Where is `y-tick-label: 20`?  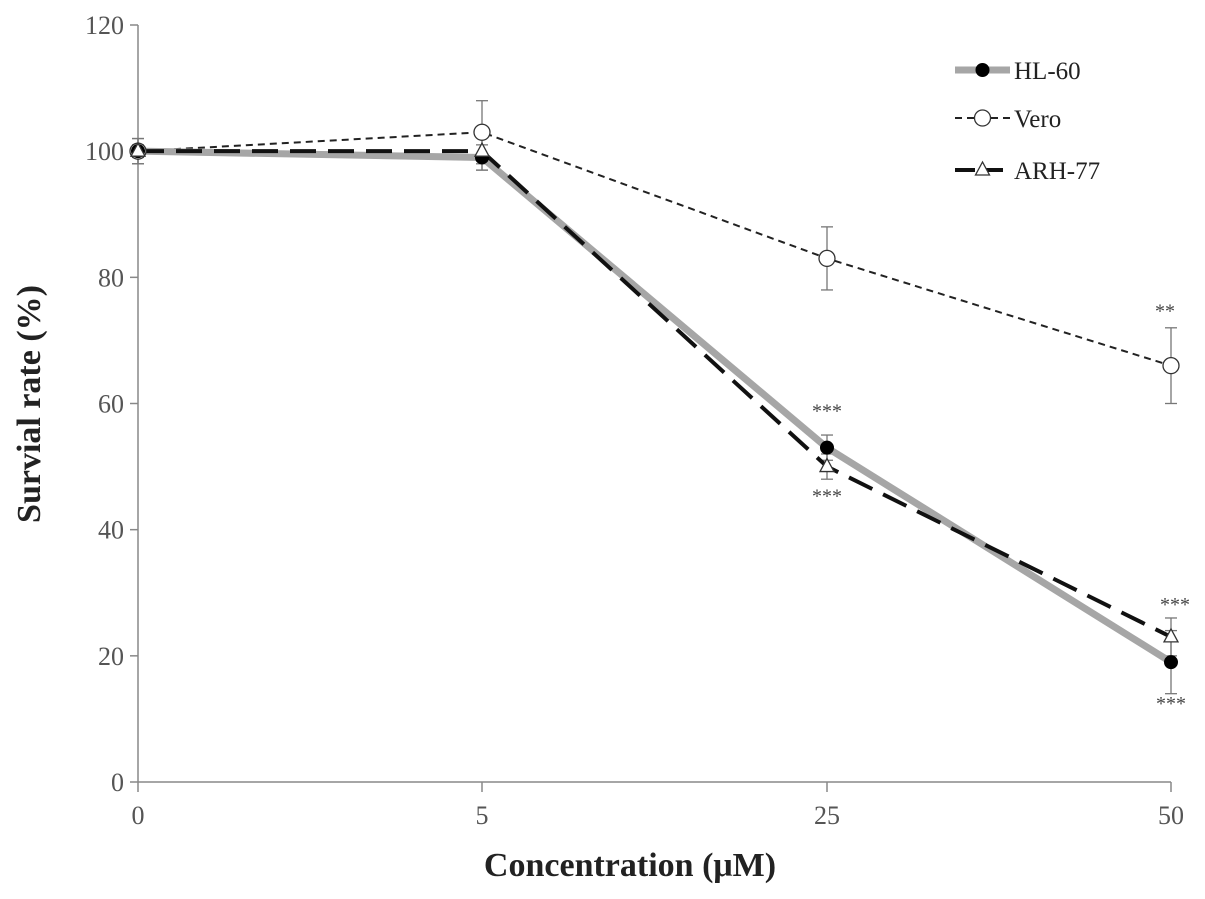
y-tick-label: 20 is located at coordinates (111, 656).